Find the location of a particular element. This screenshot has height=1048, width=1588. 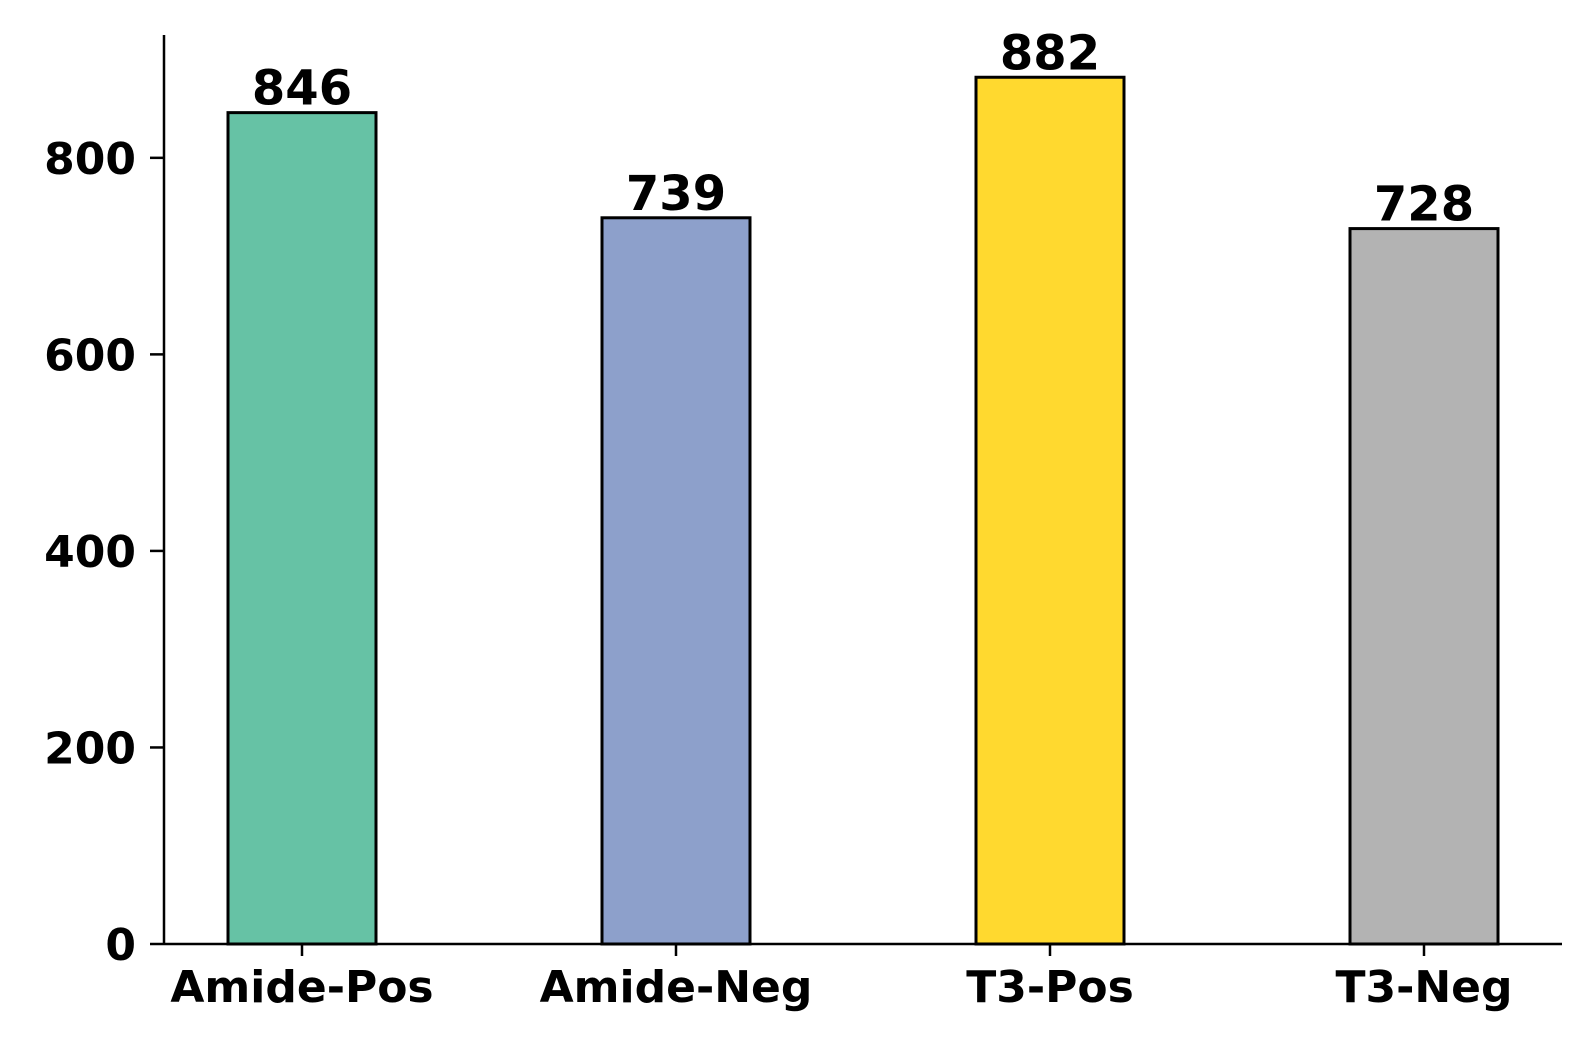

bar-t3-neg is located at coordinates (1424, 586).